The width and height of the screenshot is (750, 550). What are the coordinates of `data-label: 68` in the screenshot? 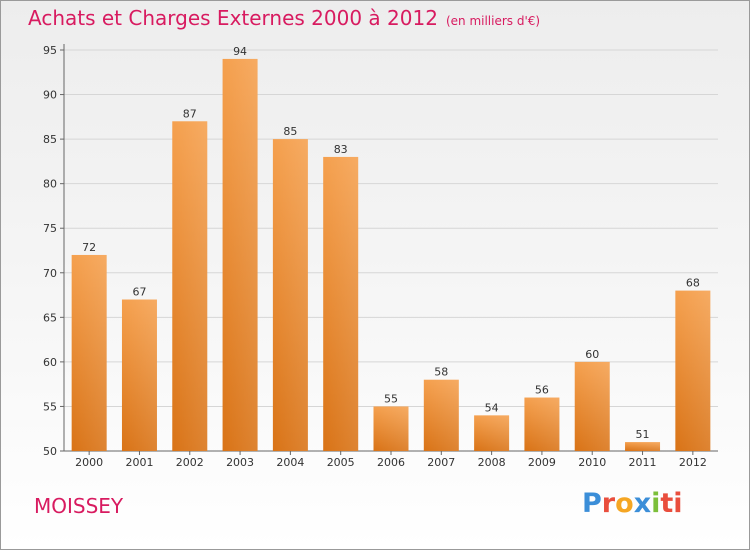 It's located at (693, 283).